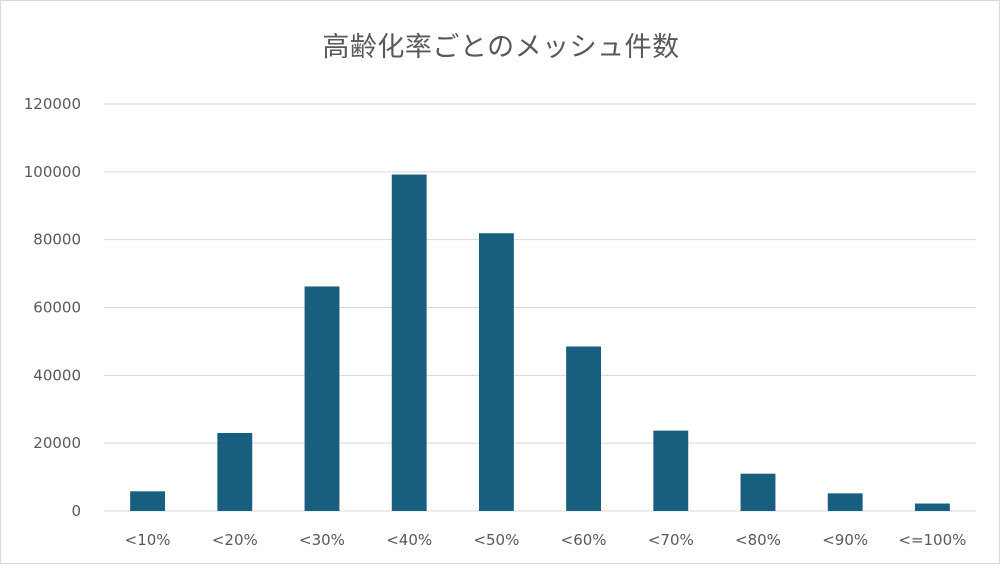  What do you see at coordinates (57, 443) in the screenshot?
I see `y-tick-label: 20000` at bounding box center [57, 443].